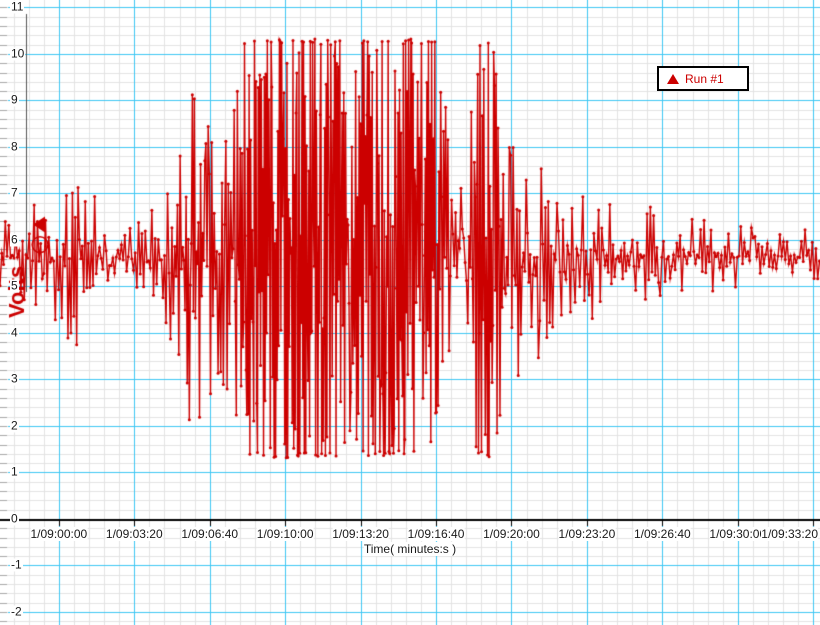 The height and width of the screenshot is (625, 820). I want to click on y-tick-label: 1, so click(14, 471).